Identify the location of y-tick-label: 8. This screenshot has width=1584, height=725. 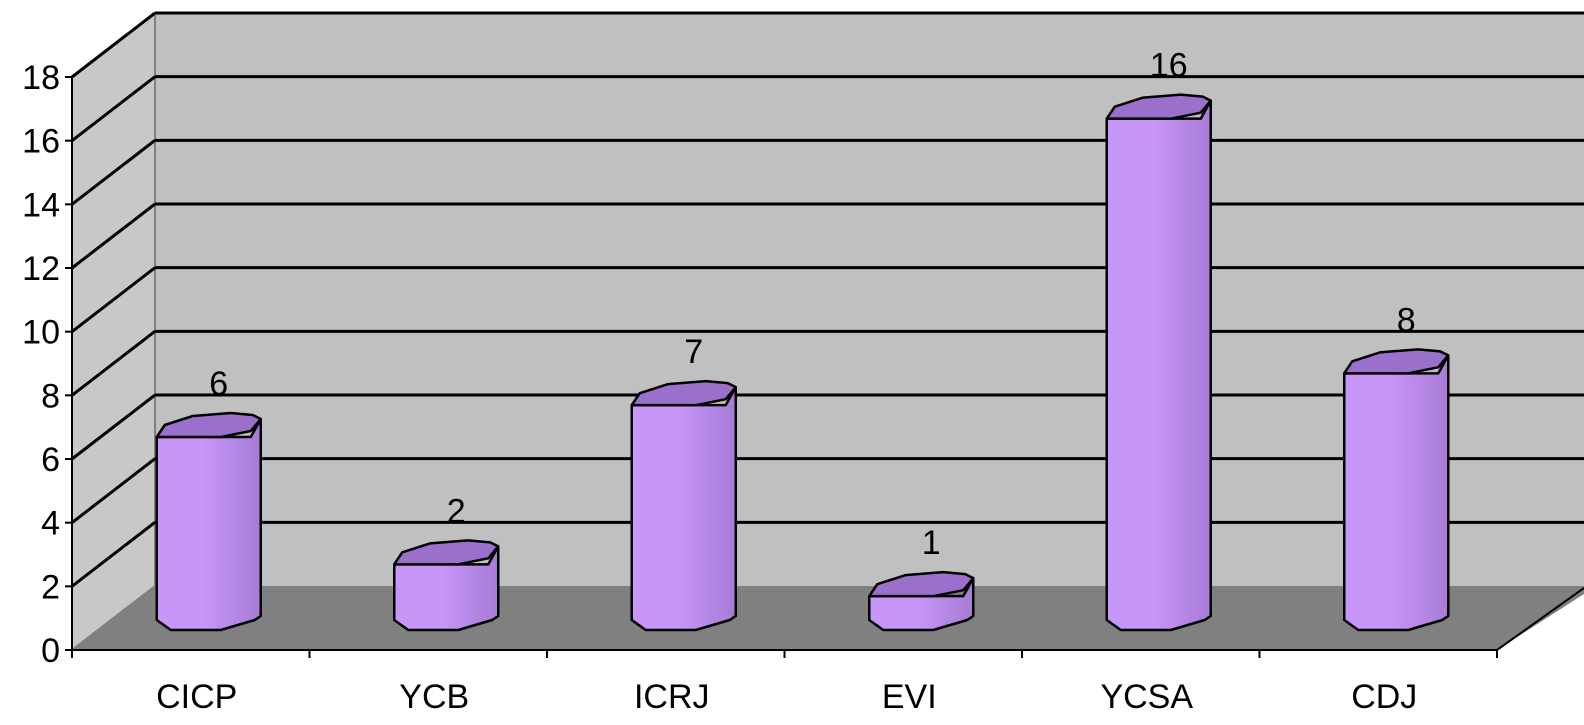
(50, 396).